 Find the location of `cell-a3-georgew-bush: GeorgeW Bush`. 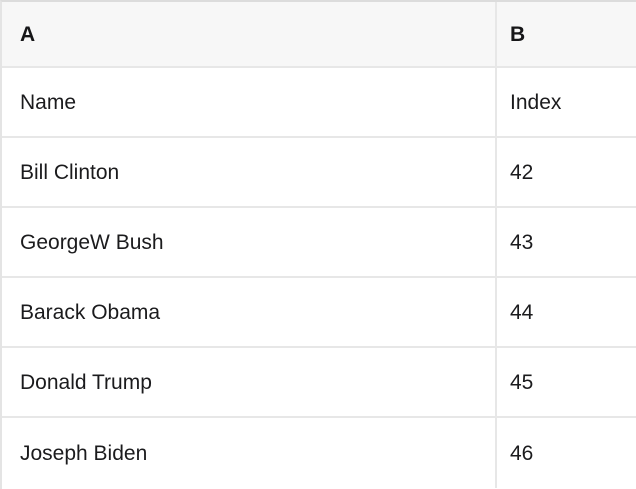

cell-a3-georgew-bush: GeorgeW Bush is located at coordinates (249, 242).